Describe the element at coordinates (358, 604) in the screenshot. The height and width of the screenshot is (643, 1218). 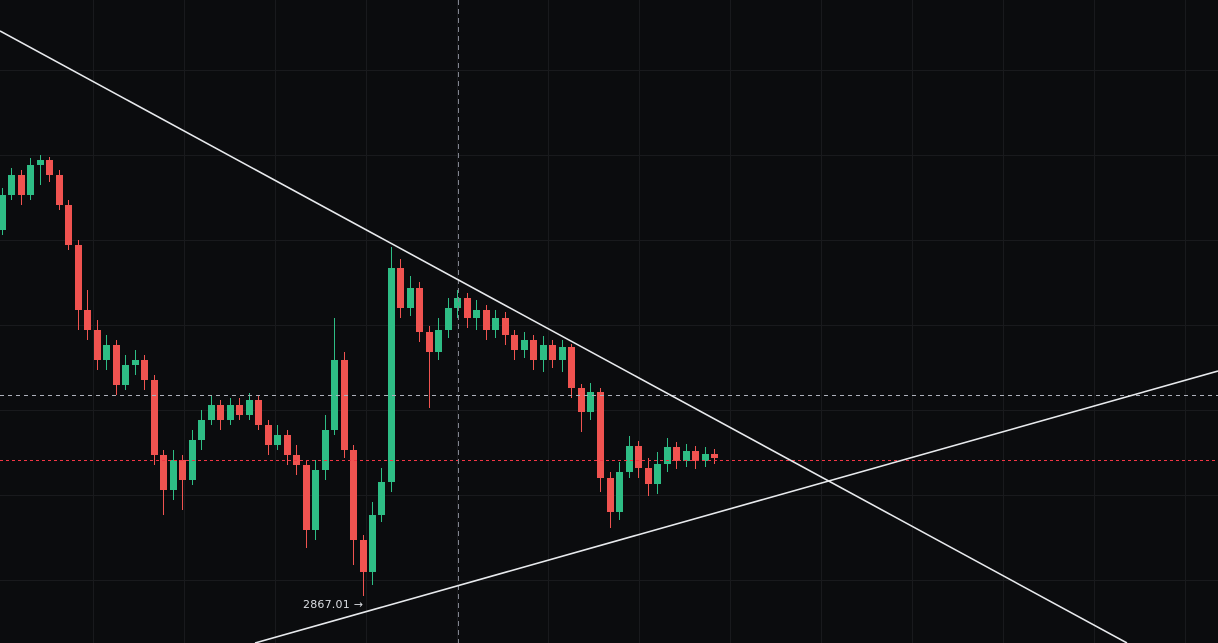
I see `right-arrow-icon: →` at that location.